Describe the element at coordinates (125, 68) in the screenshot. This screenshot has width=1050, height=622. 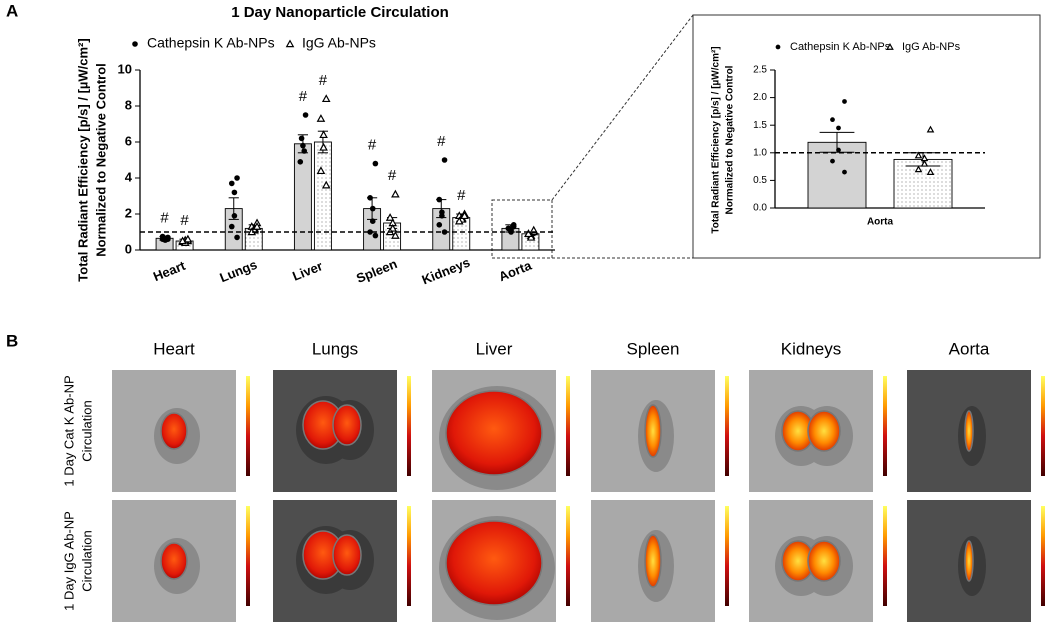
I see `y-tick-label: 10` at that location.